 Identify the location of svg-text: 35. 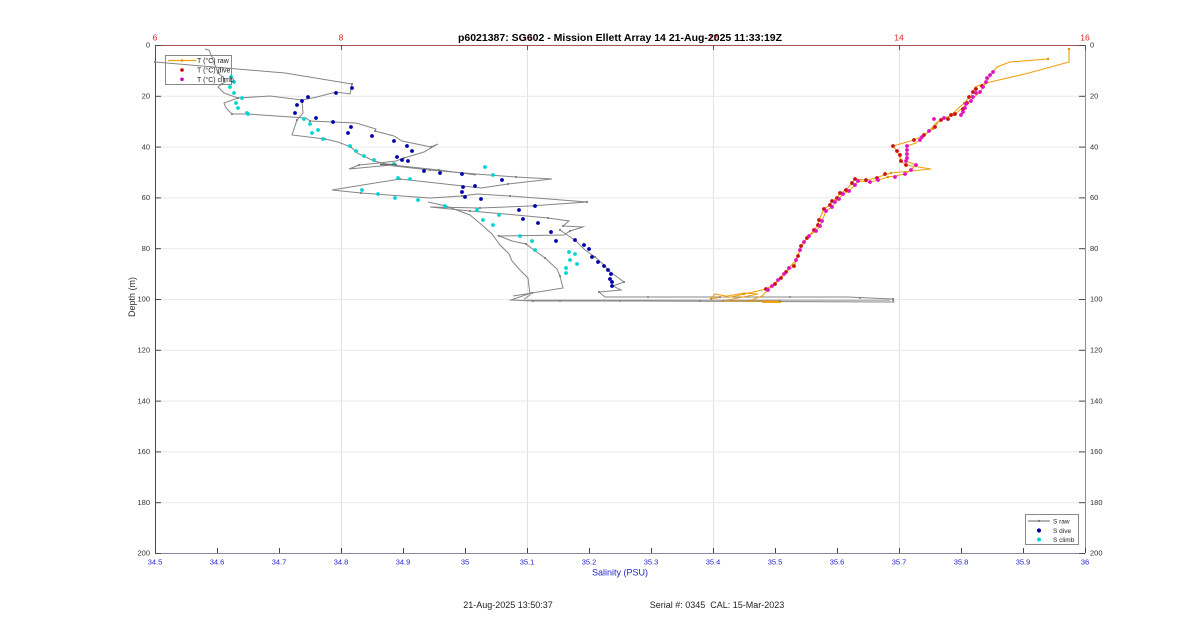
(465, 562).